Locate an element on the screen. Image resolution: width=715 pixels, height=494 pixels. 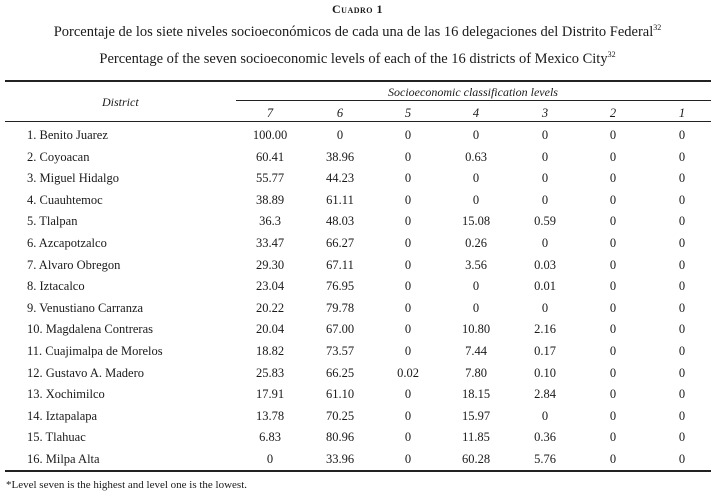
level-value-cell: 70.25 is located at coordinates (340, 415).